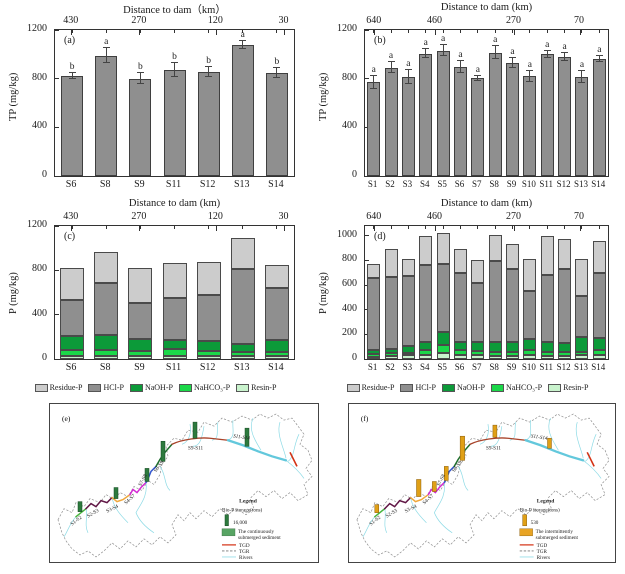 The height and width of the screenshot is (574, 625). What do you see at coordinates (349, 259) in the screenshot?
I see `y-tick-label: 800` at bounding box center [349, 259].